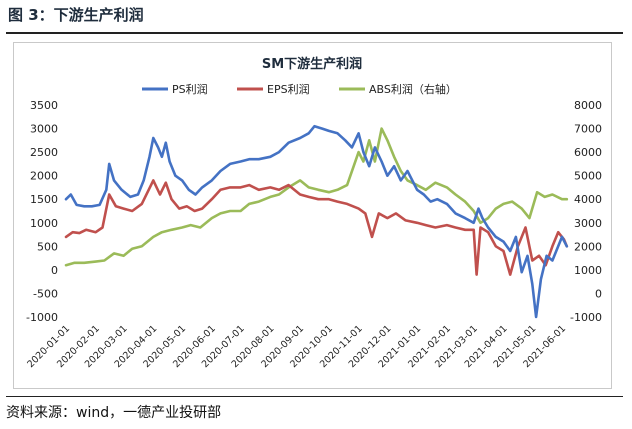 This screenshot has width=632, height=429. What do you see at coordinates (114, 413) in the screenshot?
I see `figure-source: 资料来源：wind，一德产业投研部` at bounding box center [114, 413].